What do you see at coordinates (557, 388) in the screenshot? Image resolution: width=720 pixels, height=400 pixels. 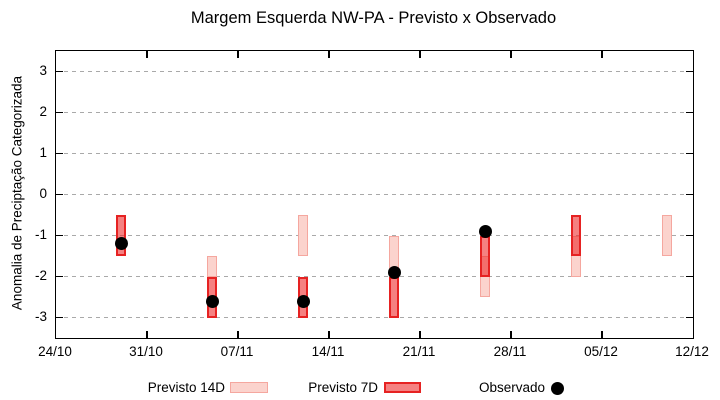 I see `legend-observed-dot-icon` at bounding box center [557, 388].